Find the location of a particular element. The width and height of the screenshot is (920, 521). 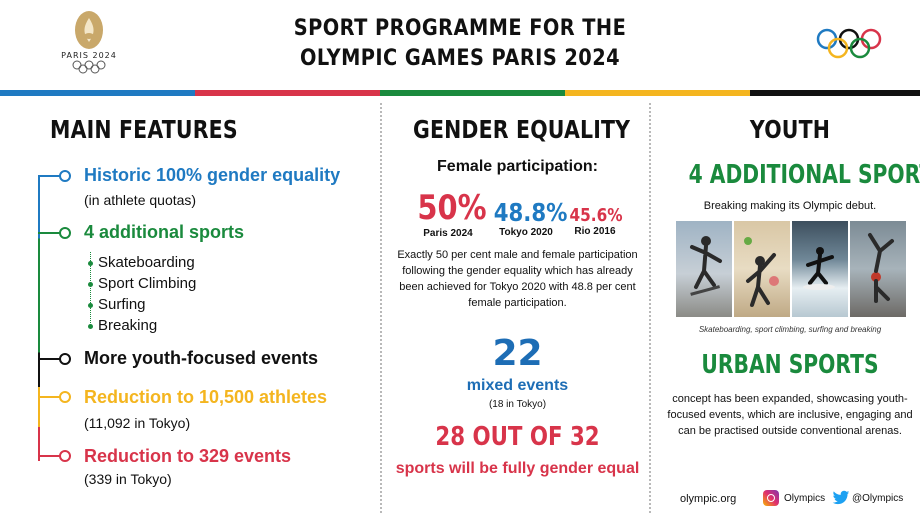

main-features-title: MAIN FEATURES is located at coordinates (144, 129).